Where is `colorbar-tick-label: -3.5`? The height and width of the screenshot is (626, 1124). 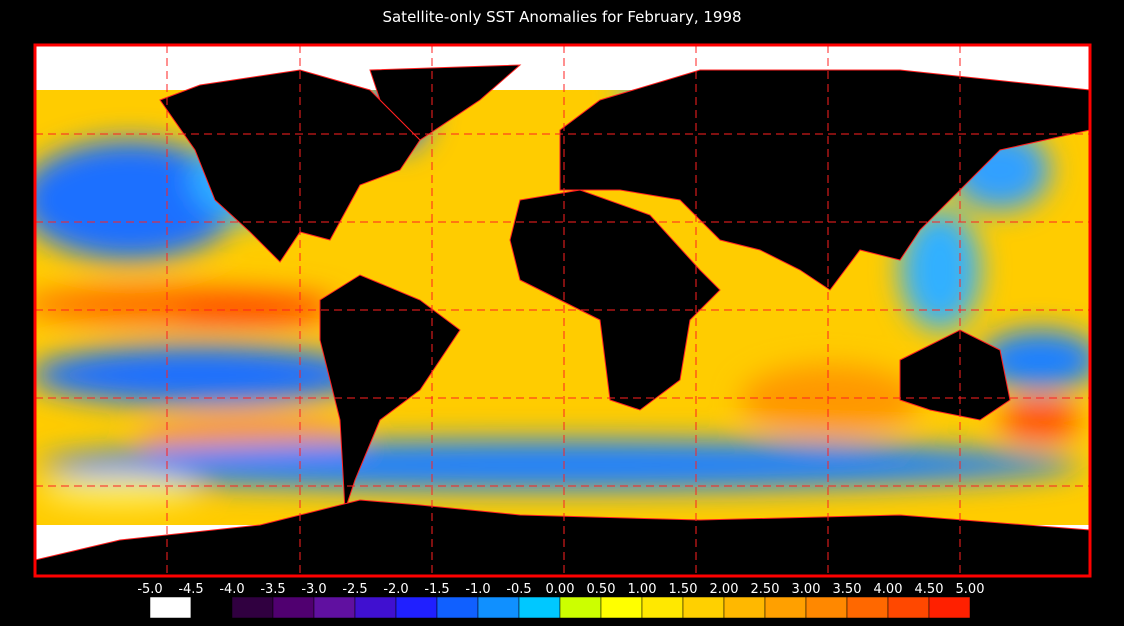 colorbar-tick-label: -3.5 is located at coordinates (272, 589).